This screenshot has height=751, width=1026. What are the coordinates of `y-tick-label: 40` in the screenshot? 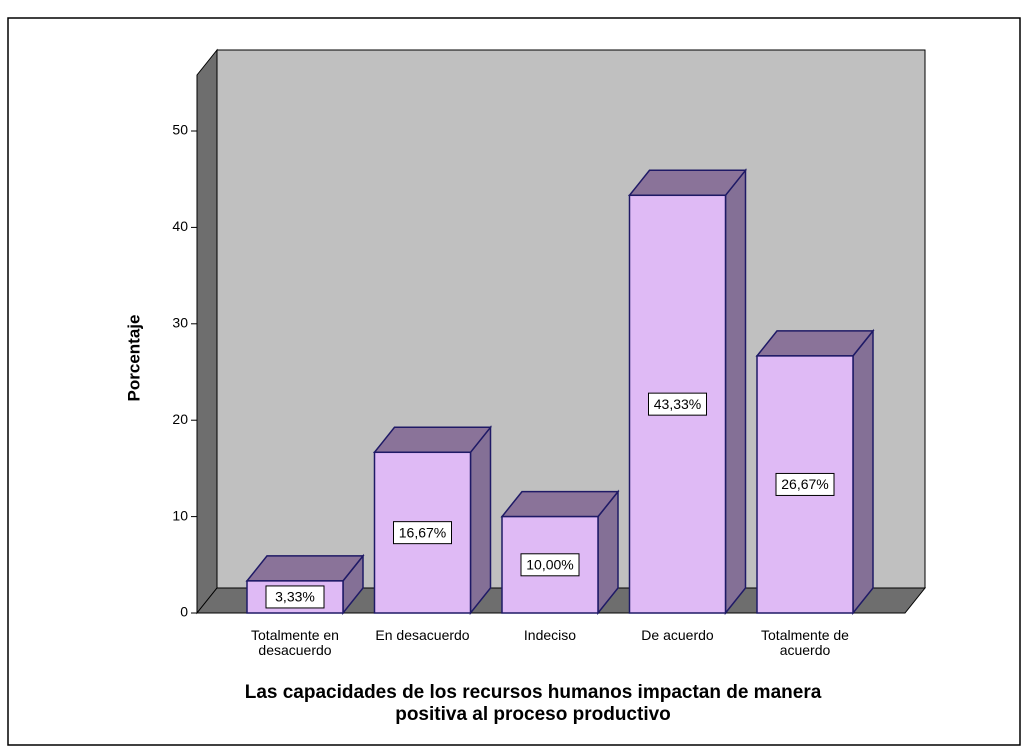 It's located at (180, 226).